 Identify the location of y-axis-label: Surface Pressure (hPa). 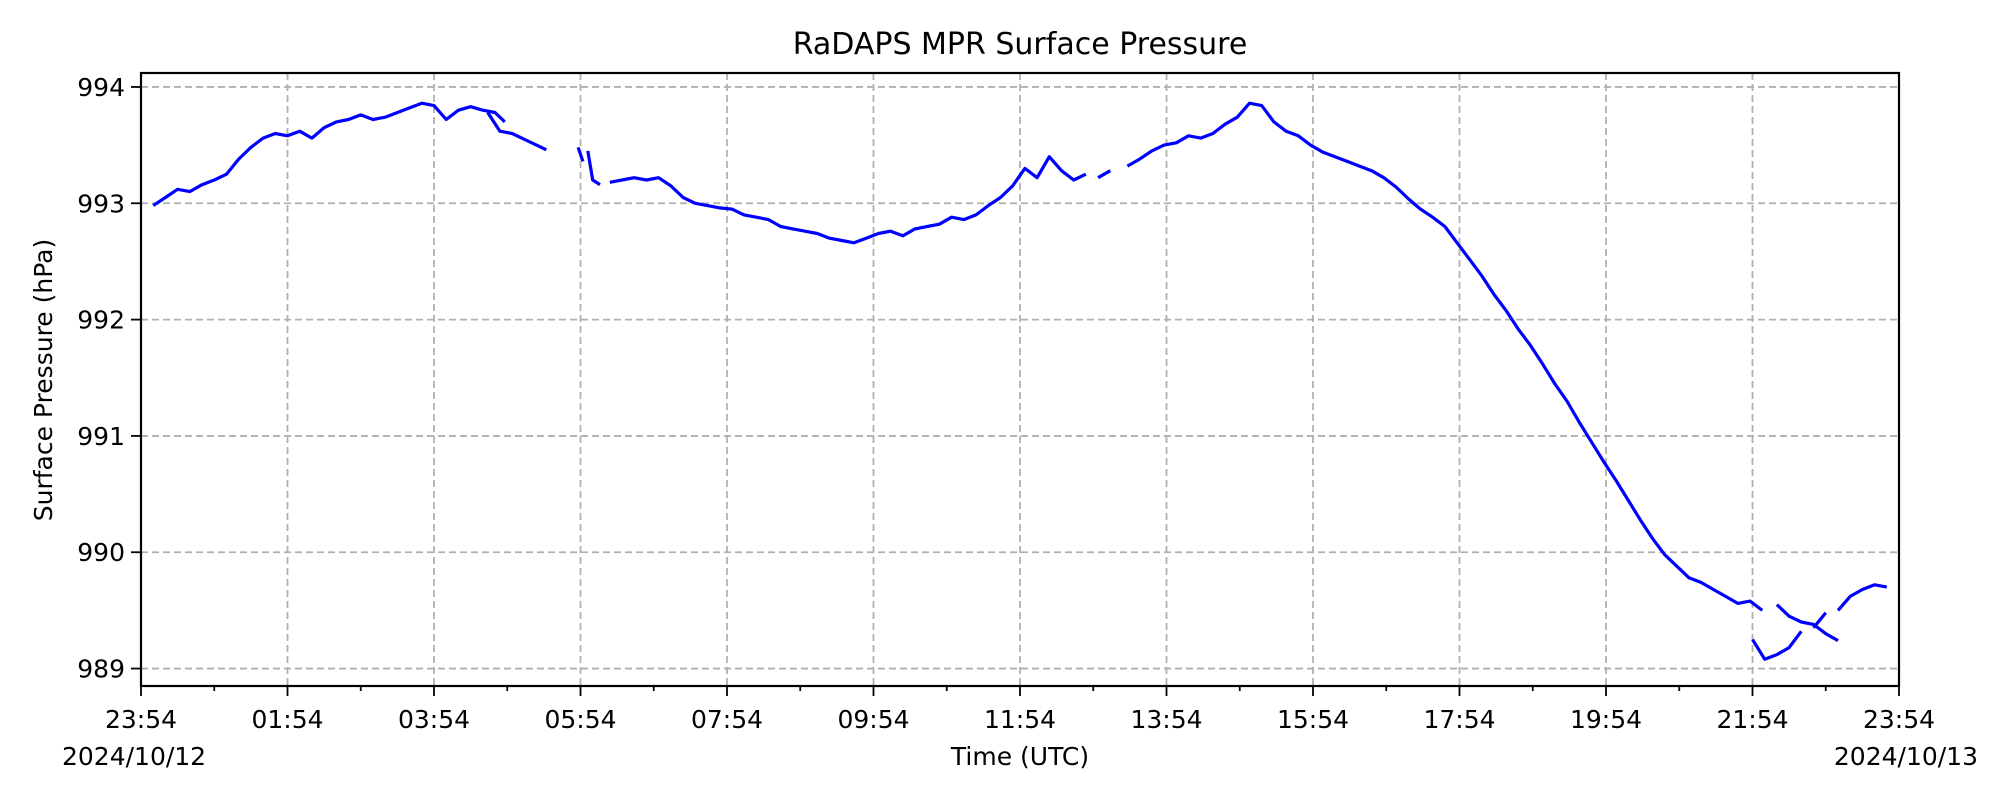
(43, 380).